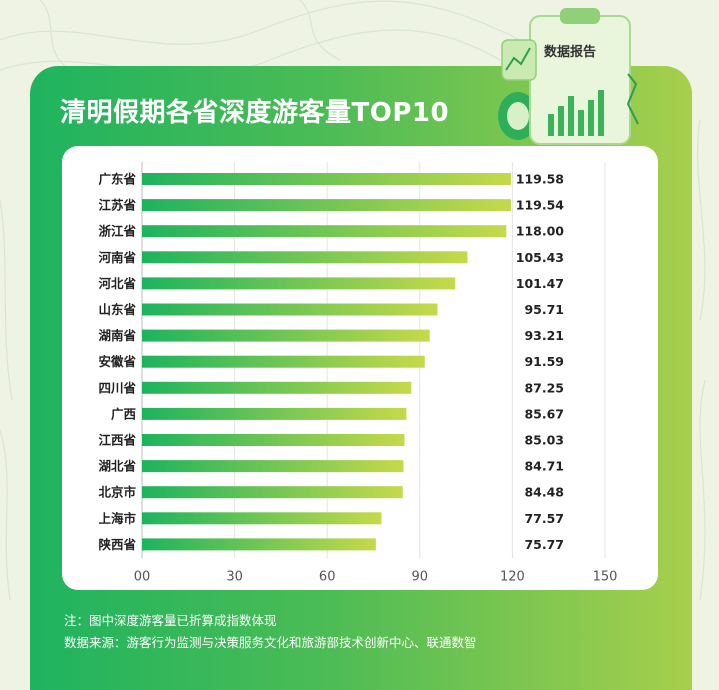 This screenshot has height=690, width=719. I want to click on x-tick-label: 30, so click(234, 576).